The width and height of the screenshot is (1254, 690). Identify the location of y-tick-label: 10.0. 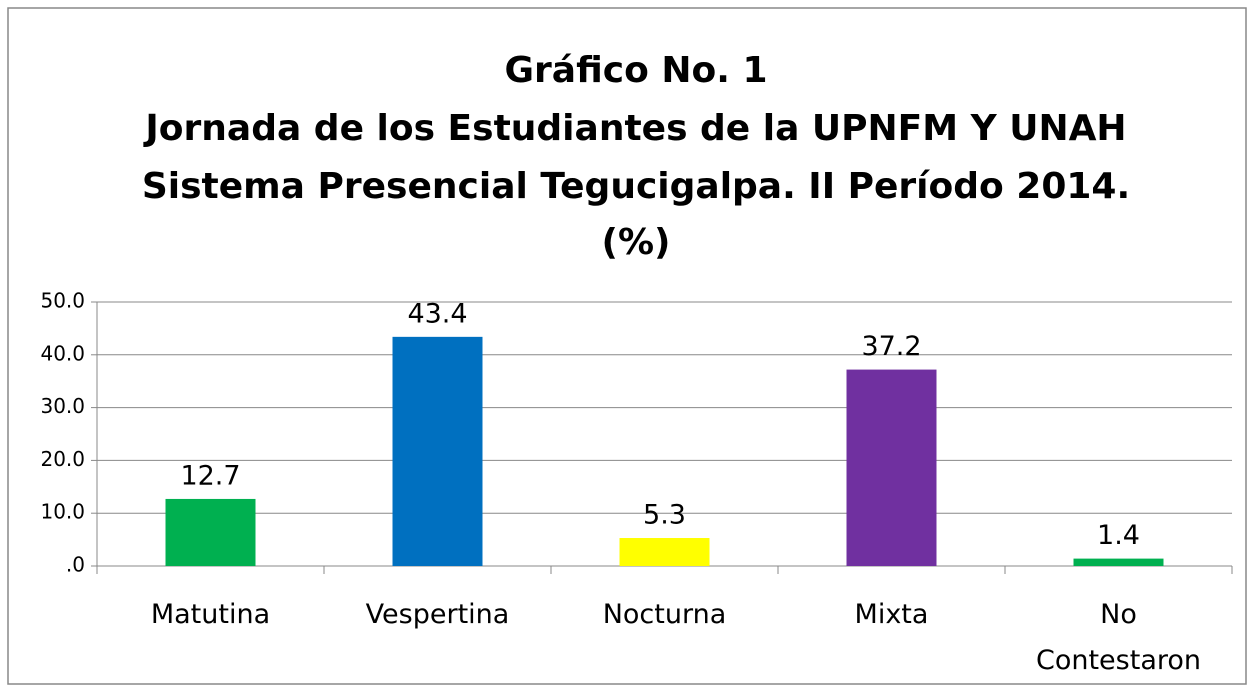
(62, 512).